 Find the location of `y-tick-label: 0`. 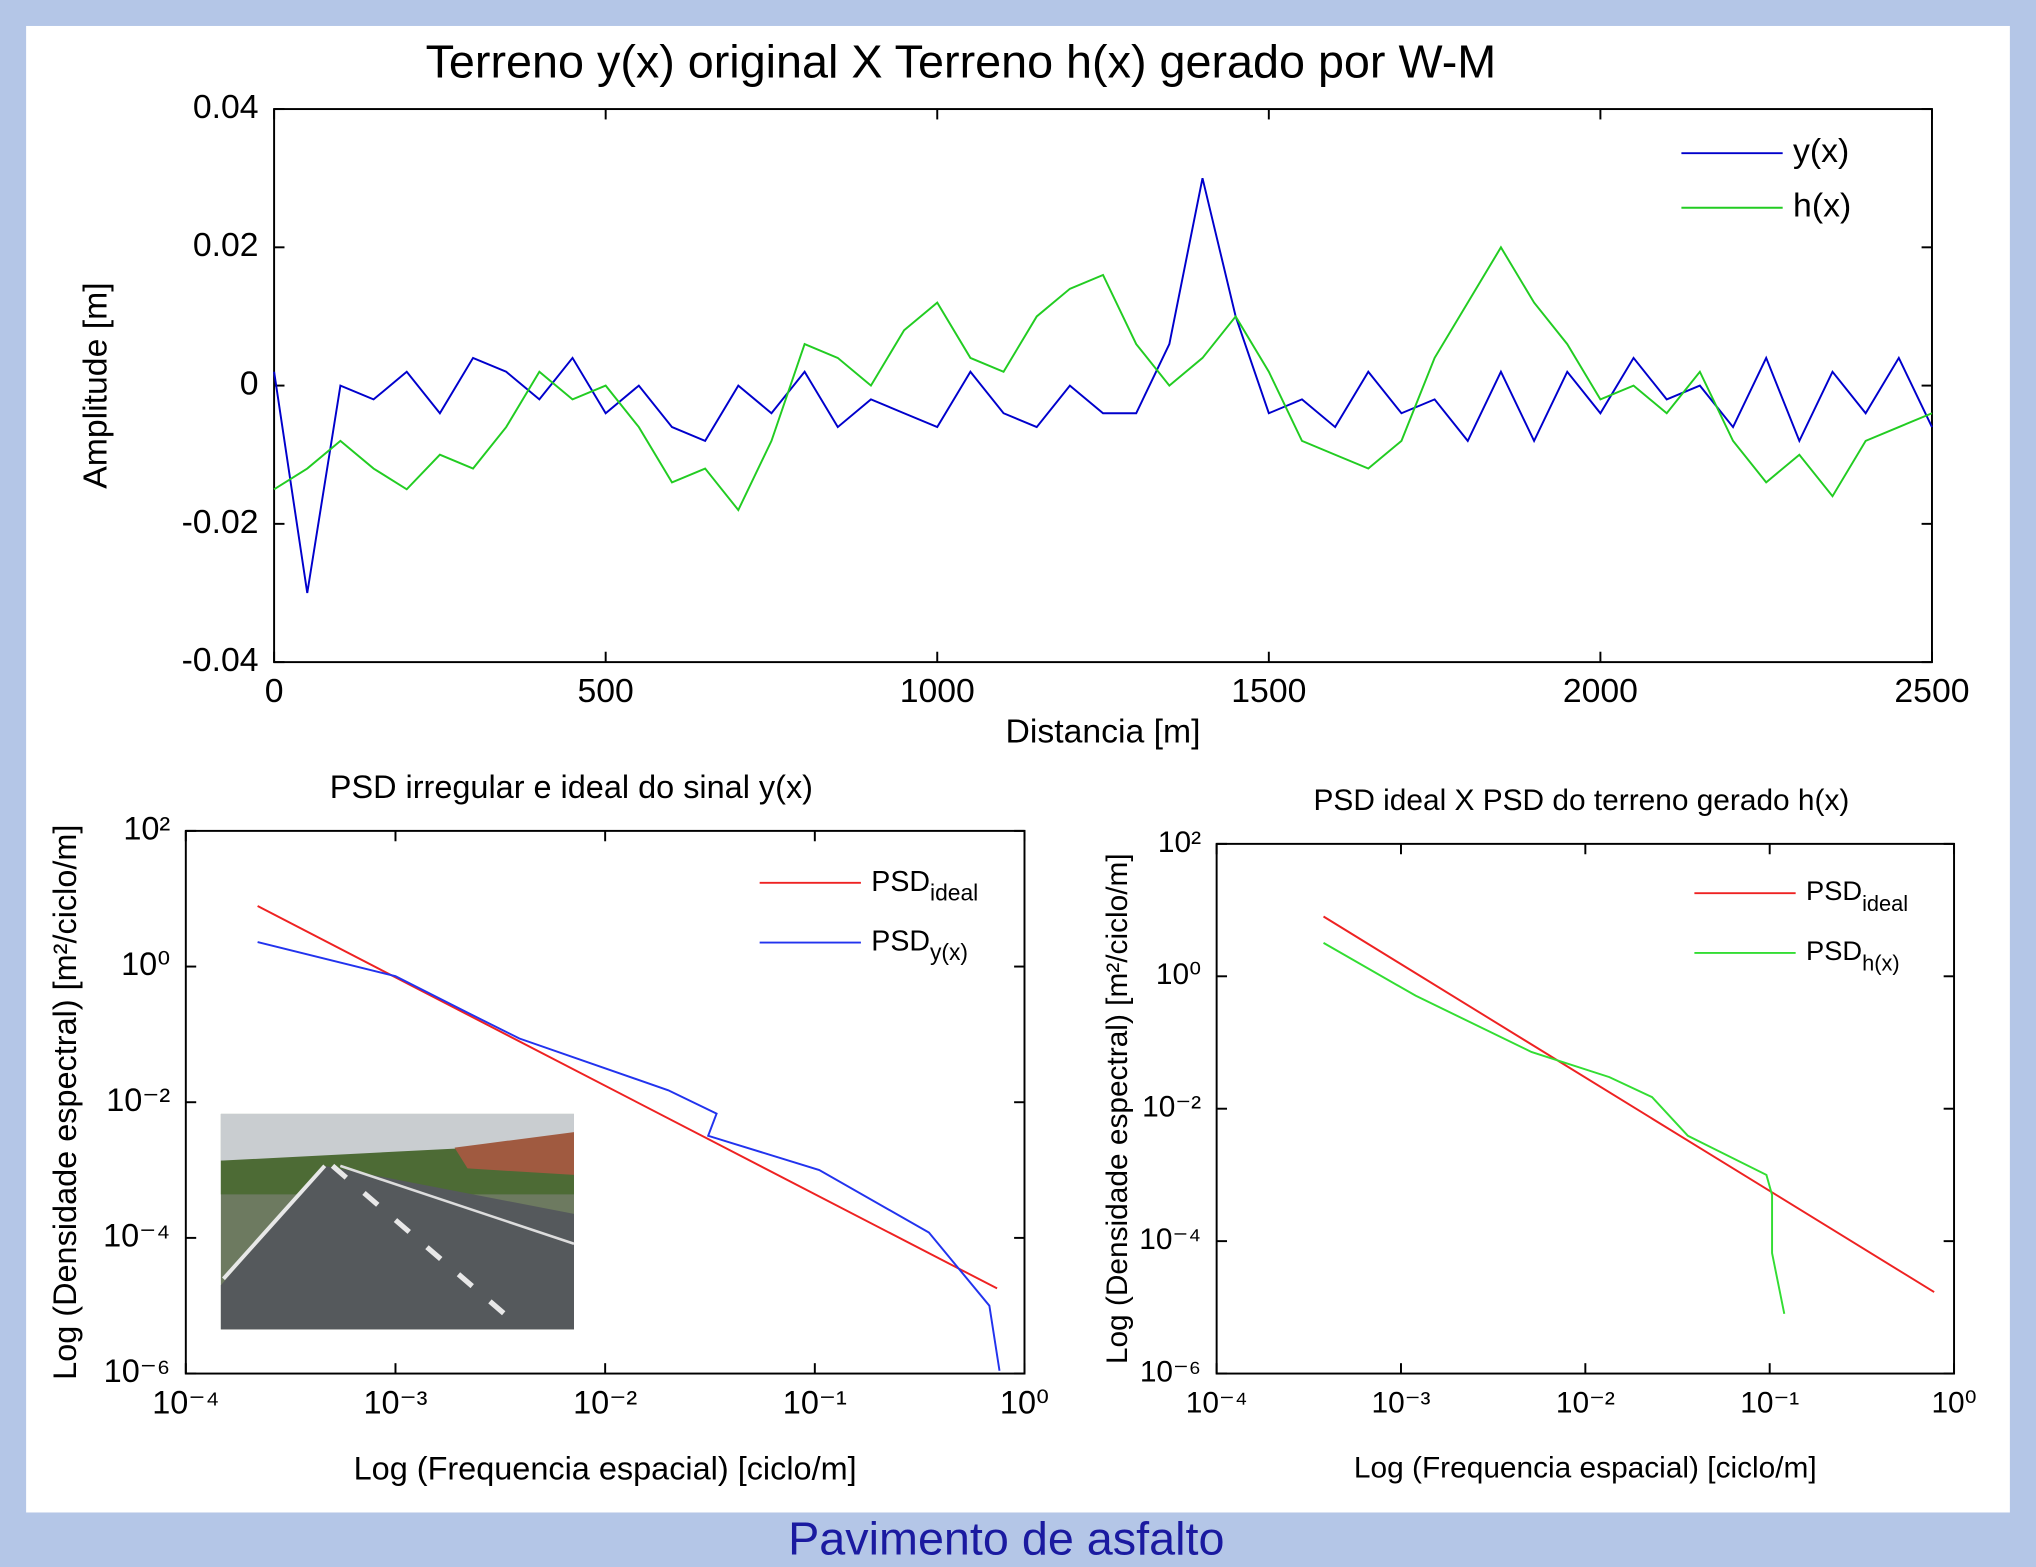

y-tick-label: 0 is located at coordinates (249, 384).